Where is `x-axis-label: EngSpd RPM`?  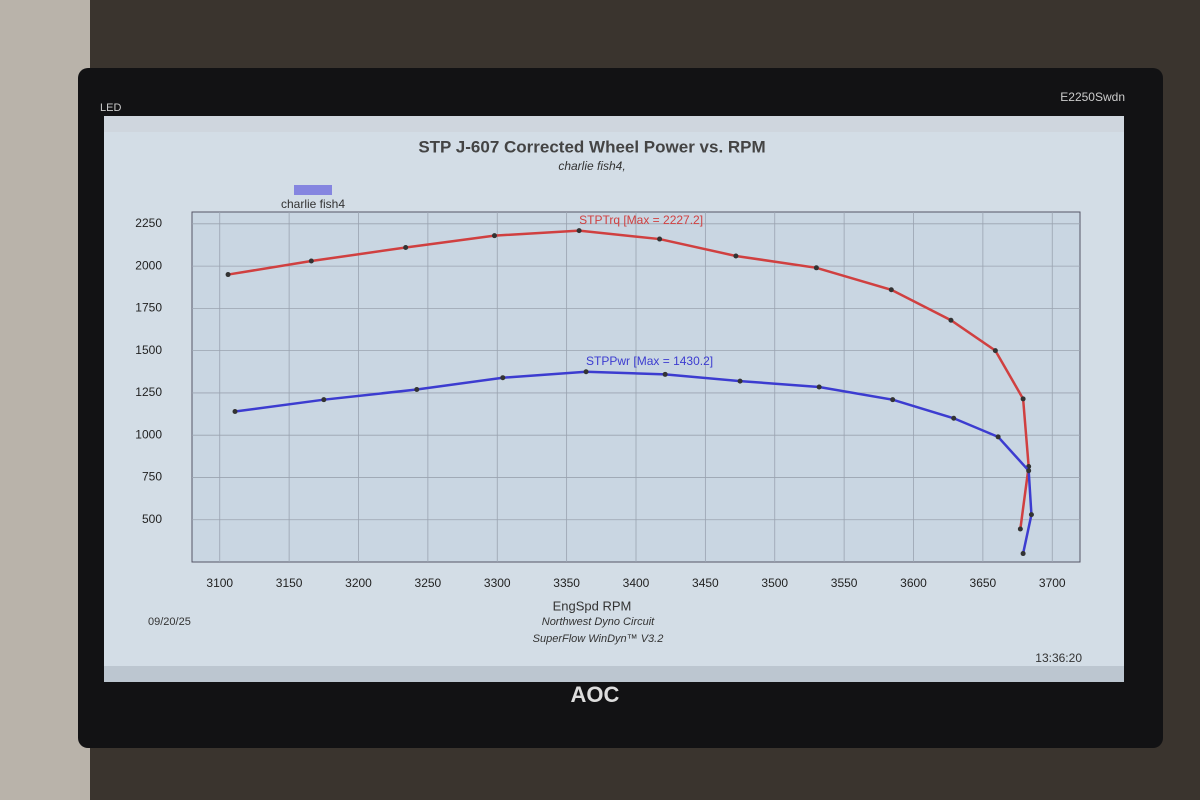
x-axis-label: EngSpd RPM is located at coordinates (592, 605).